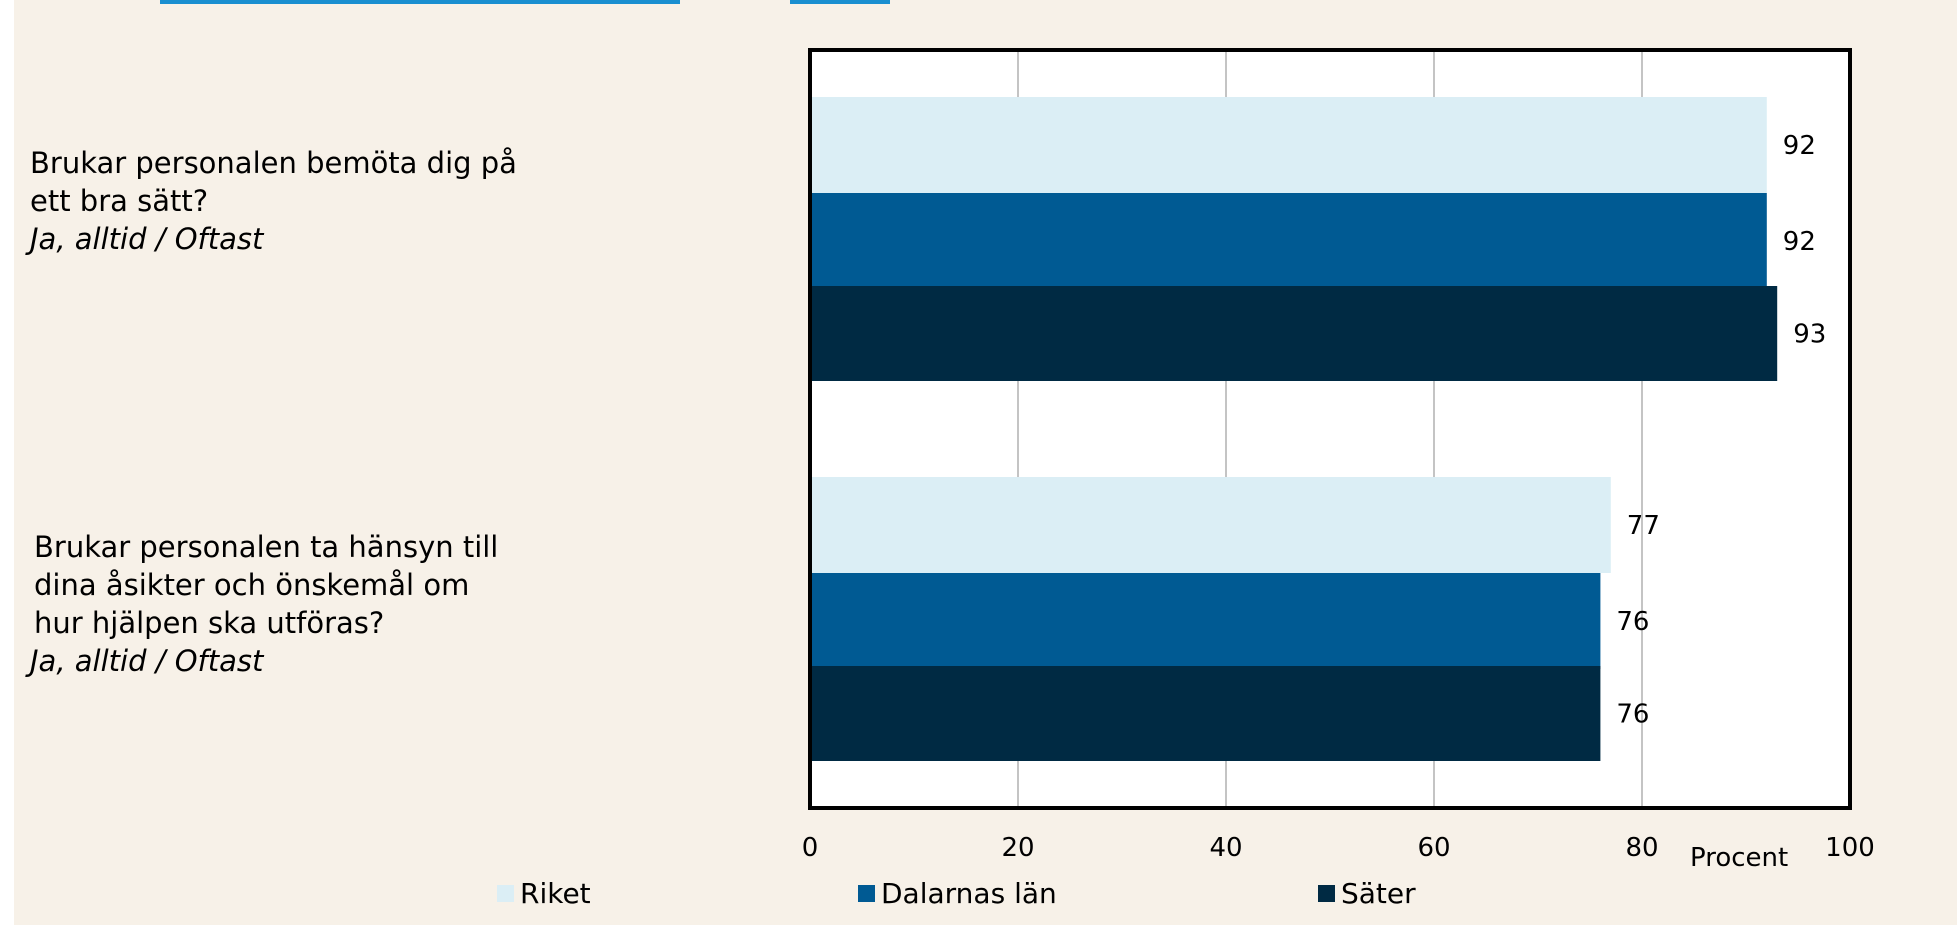 Image resolution: width=1957 pixels, height=935 pixels. Describe the element at coordinates (1850, 848) in the screenshot. I see `x-tick-label: 100` at that location.